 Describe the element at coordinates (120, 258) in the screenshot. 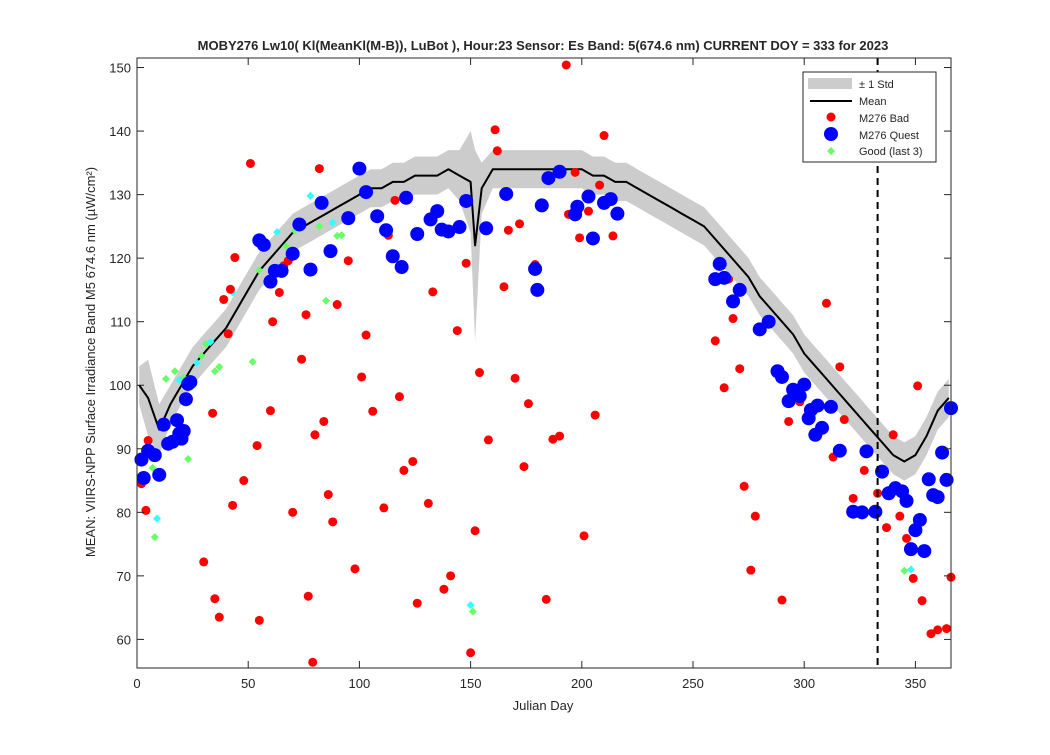

I see `y-tick-label: 120` at that location.